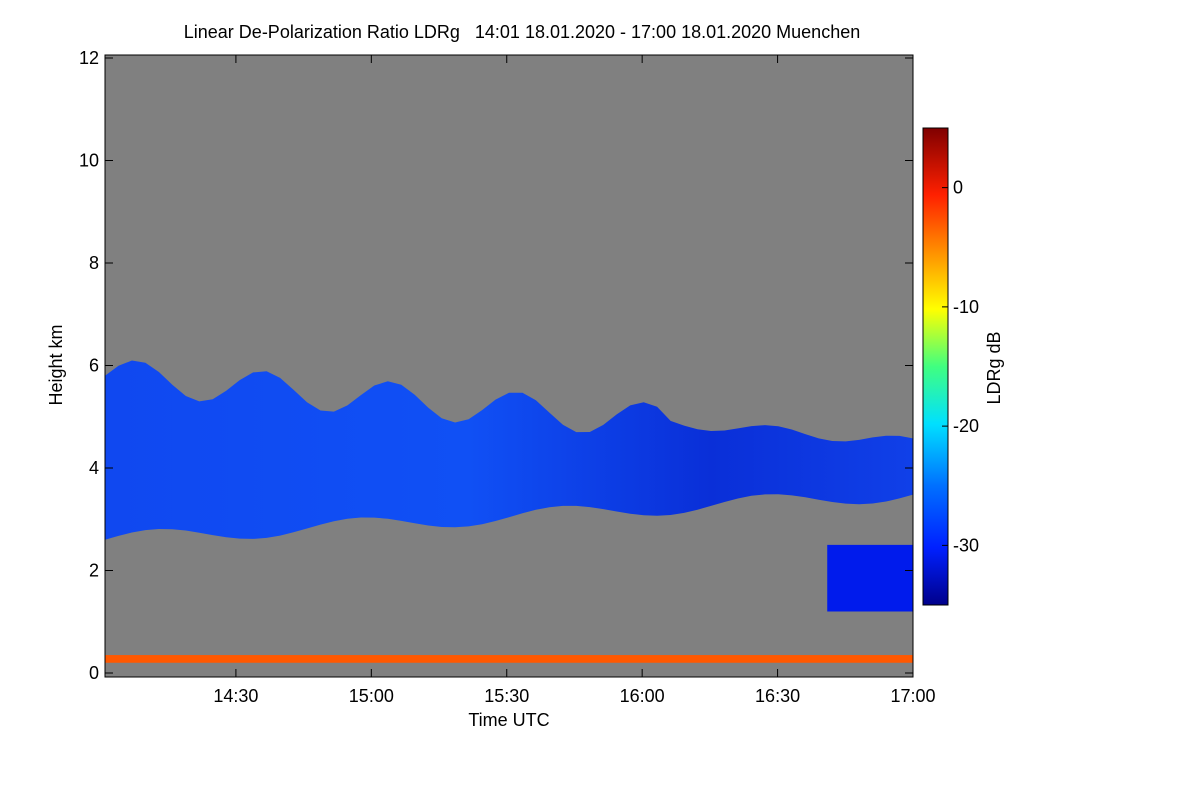 This screenshot has height=800, width=1200. Describe the element at coordinates (89, 58) in the screenshot. I see `y-tick-label: 12` at that location.